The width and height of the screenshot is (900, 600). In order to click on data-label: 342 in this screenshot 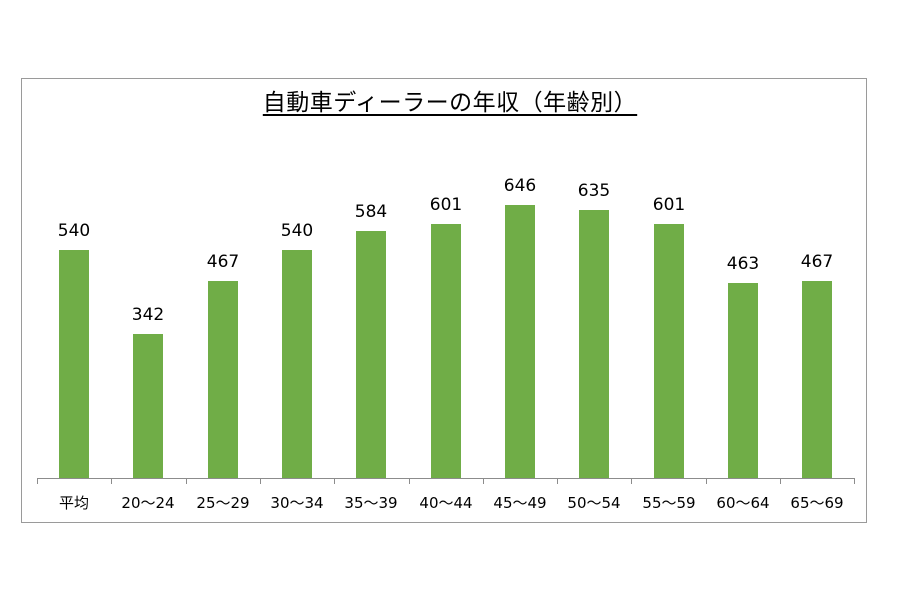, I will do `click(148, 315)`.